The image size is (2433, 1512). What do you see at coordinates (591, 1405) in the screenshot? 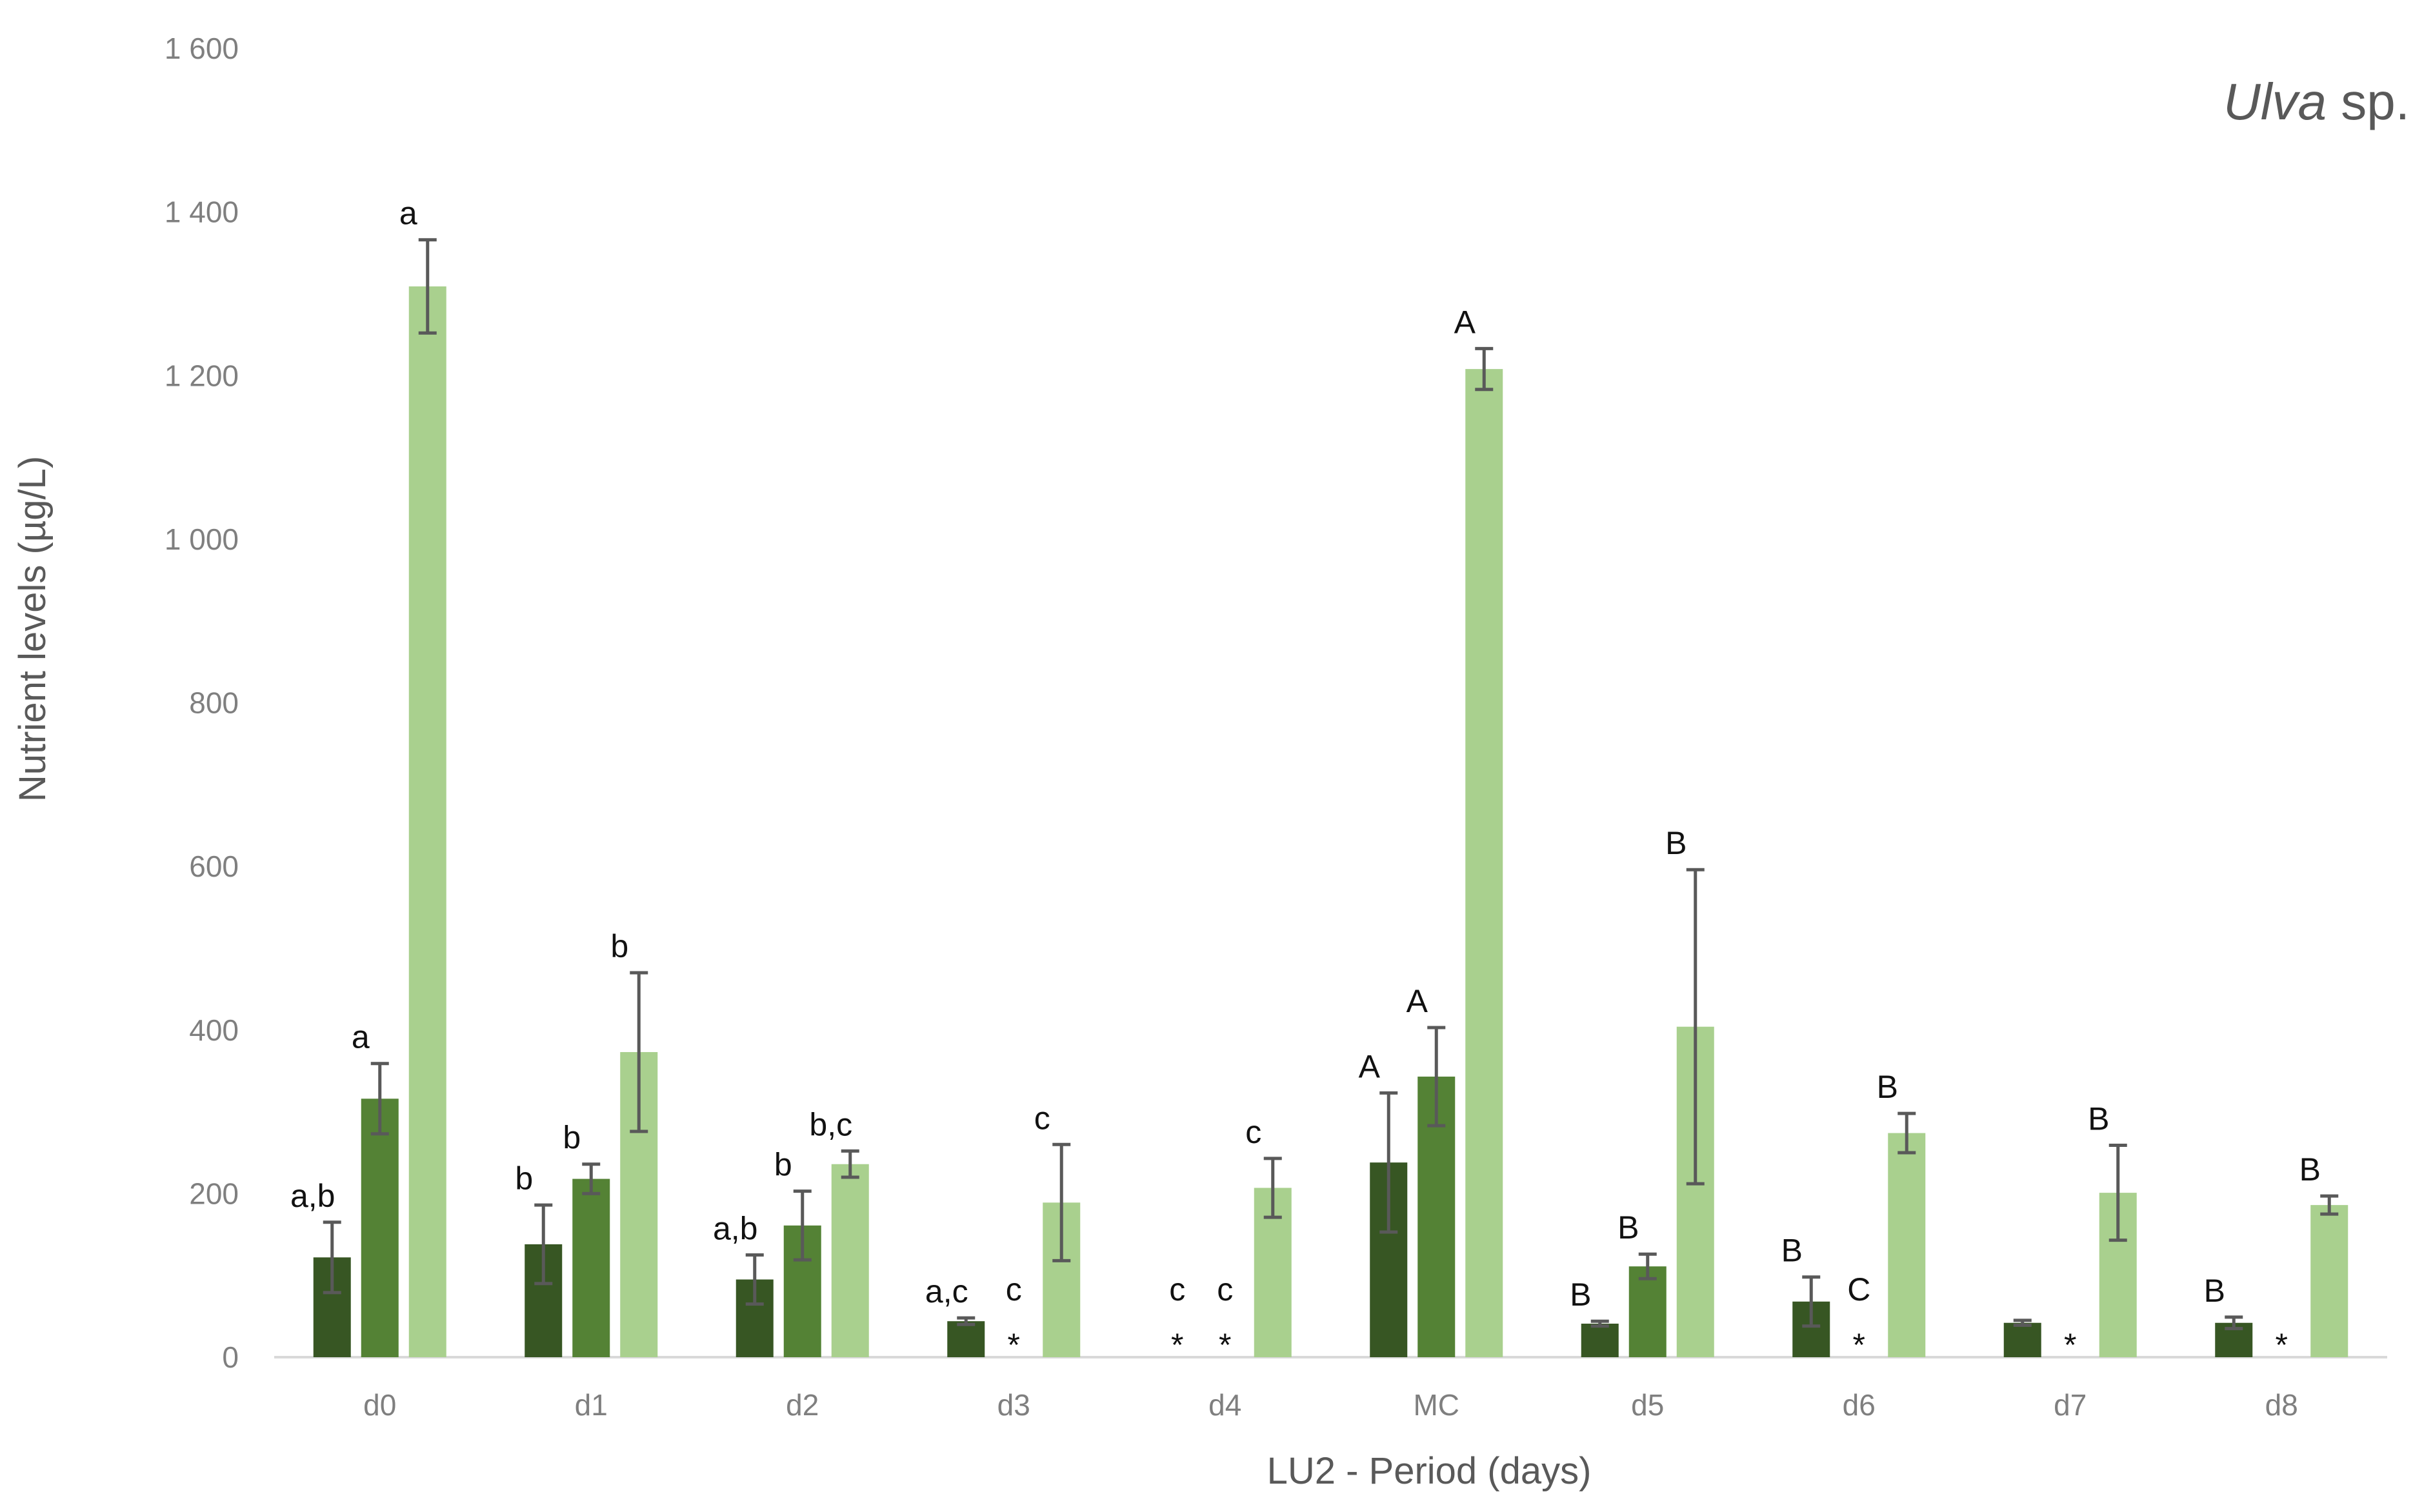
I see `x-tick-label-d1: d1` at bounding box center [591, 1405].